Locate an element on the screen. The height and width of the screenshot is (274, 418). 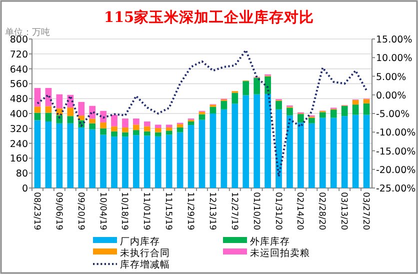
x-tick-label: 11/01/19 is located at coordinates (146, 211).